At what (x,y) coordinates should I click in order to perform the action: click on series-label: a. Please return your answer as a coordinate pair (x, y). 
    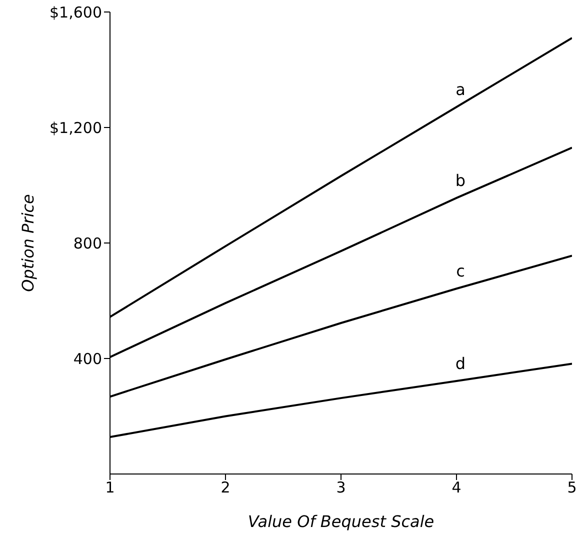
    Looking at the image, I should click on (461, 89).